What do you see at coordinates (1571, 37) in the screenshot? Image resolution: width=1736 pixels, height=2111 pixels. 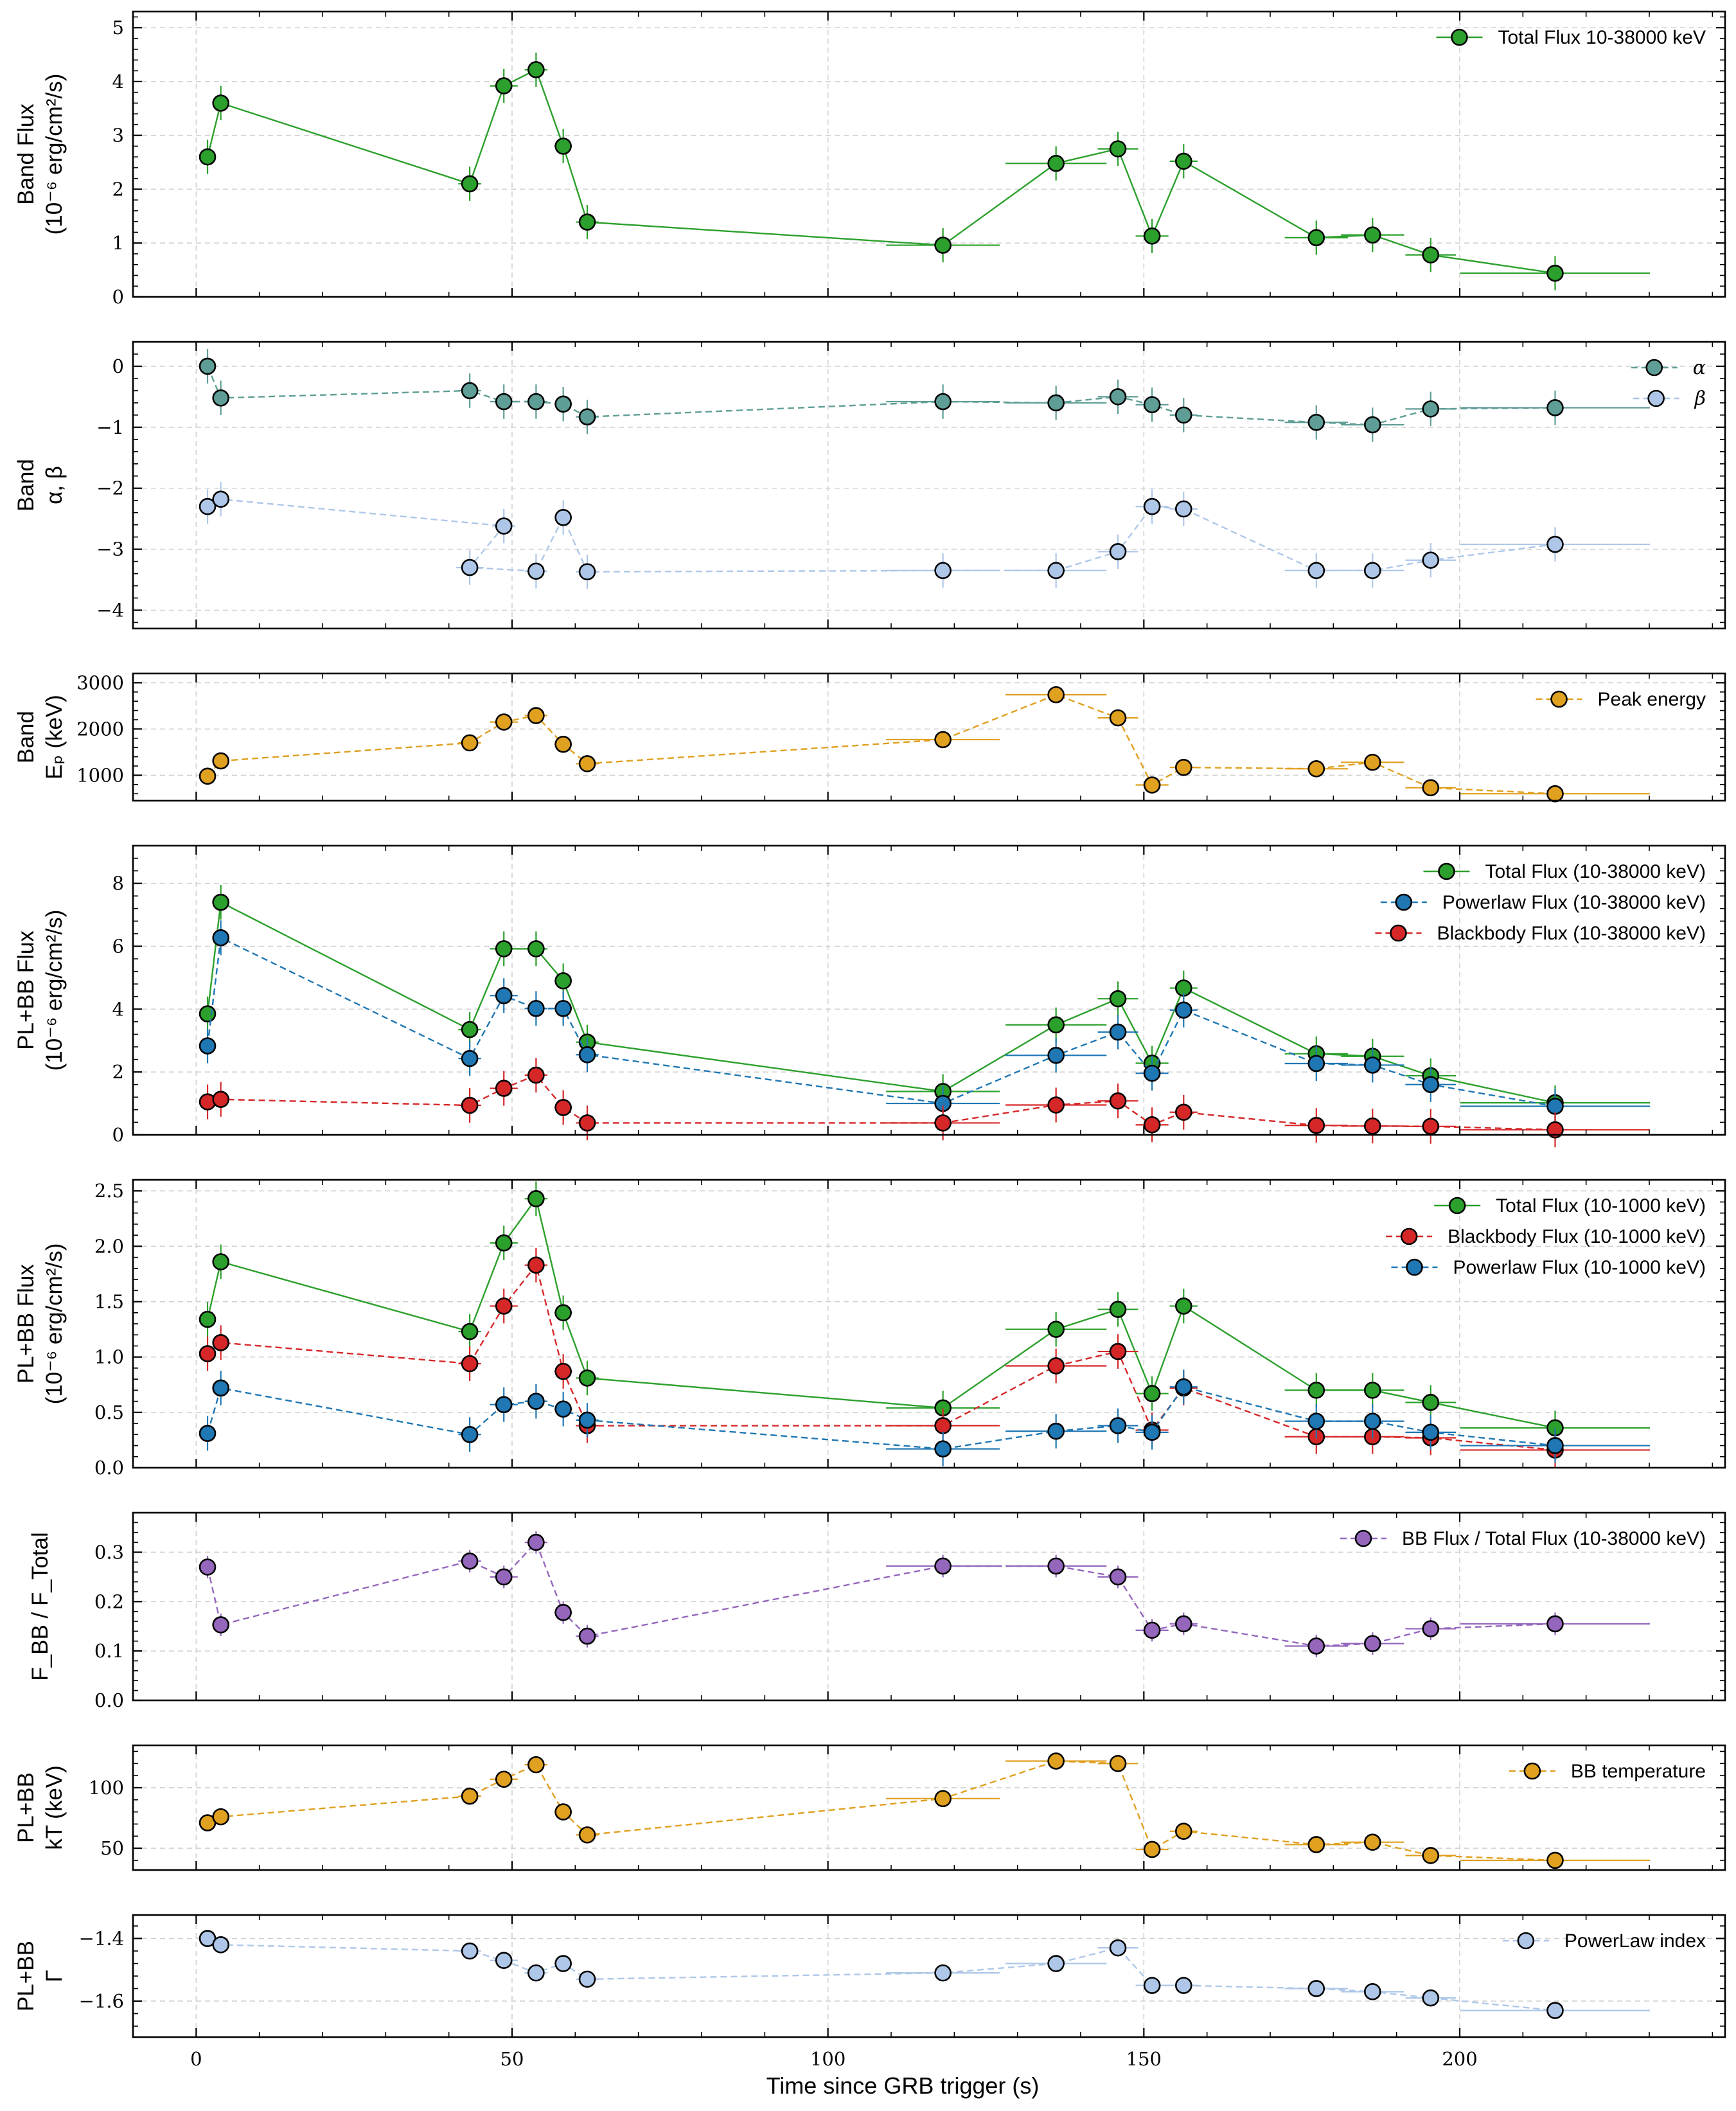 I see `legend: Total Flux 10-38000 keV` at bounding box center [1571, 37].